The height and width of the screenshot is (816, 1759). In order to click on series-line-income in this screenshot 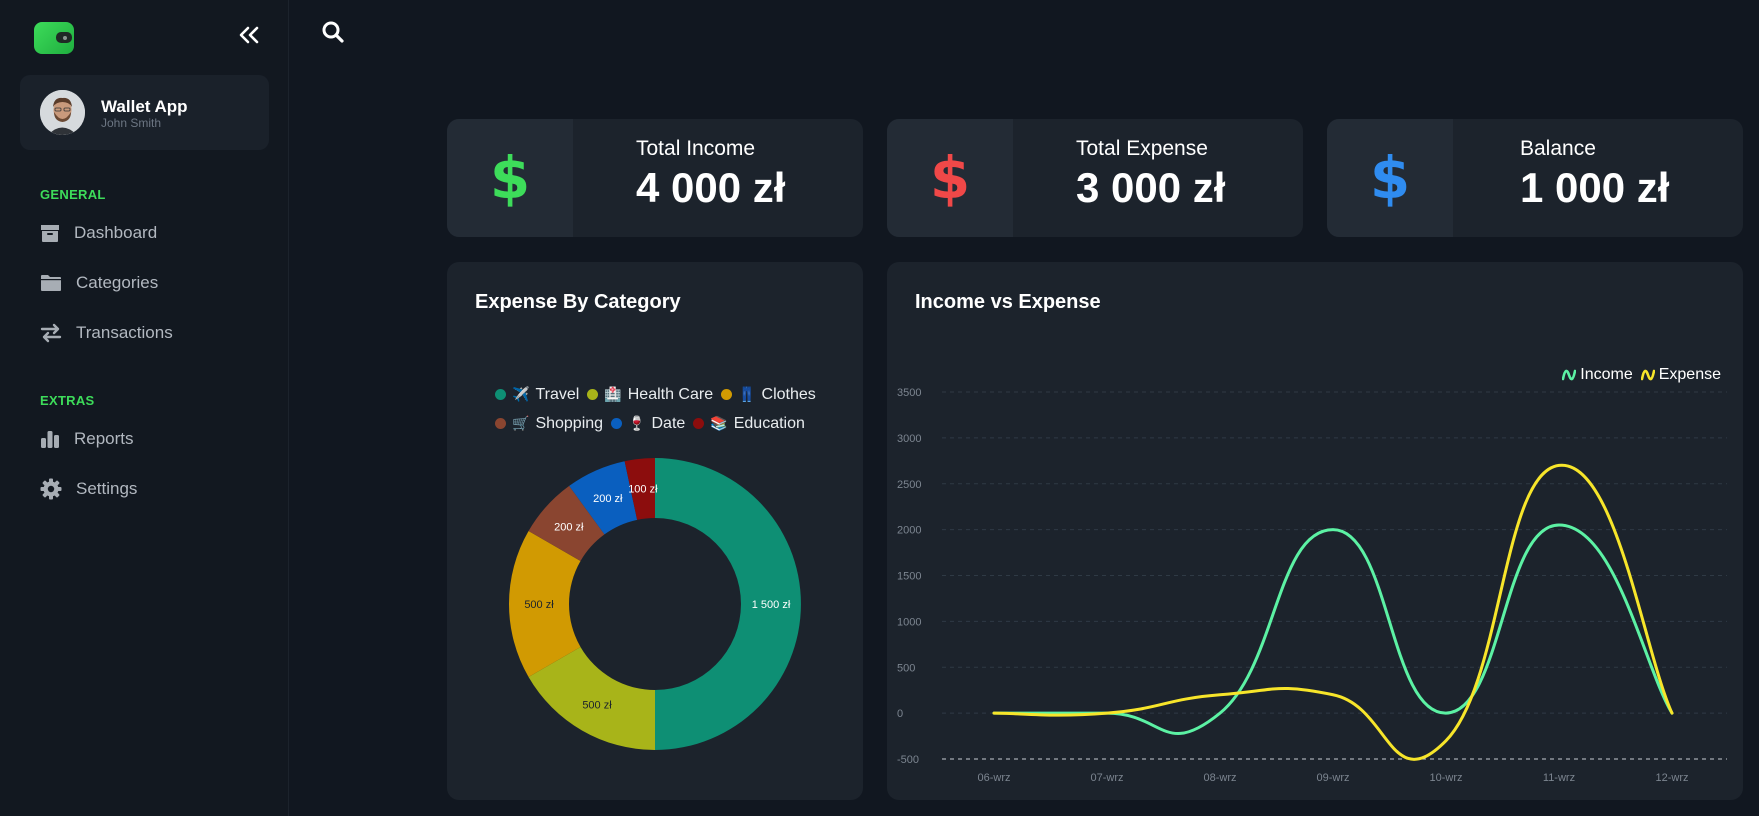, I will do `click(1333, 629)`.